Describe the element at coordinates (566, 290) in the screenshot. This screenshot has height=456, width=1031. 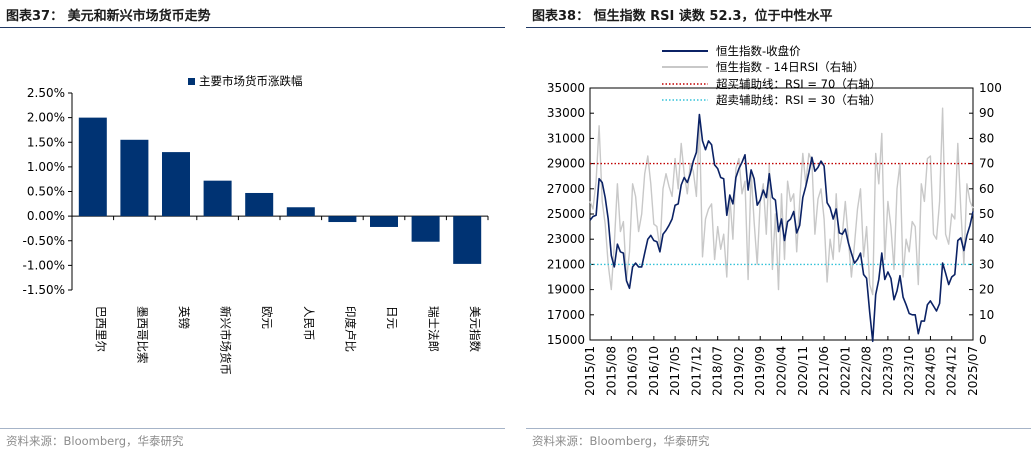
I see `y-left-tick-label: 19000` at that location.